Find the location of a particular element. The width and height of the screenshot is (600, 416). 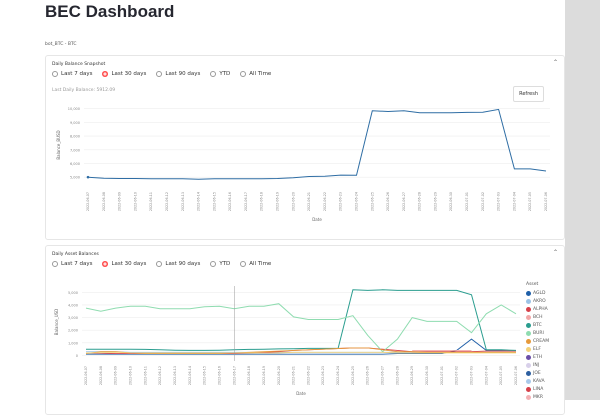

series-line-elf is located at coordinates (300, 352).